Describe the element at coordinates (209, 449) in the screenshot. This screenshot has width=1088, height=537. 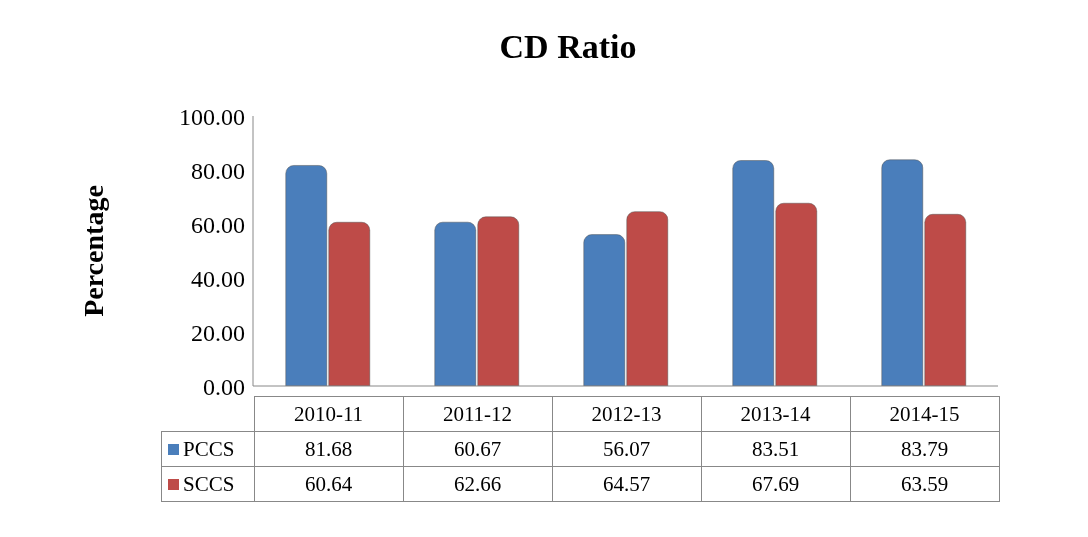
I see `legend-label: PCCS` at that location.